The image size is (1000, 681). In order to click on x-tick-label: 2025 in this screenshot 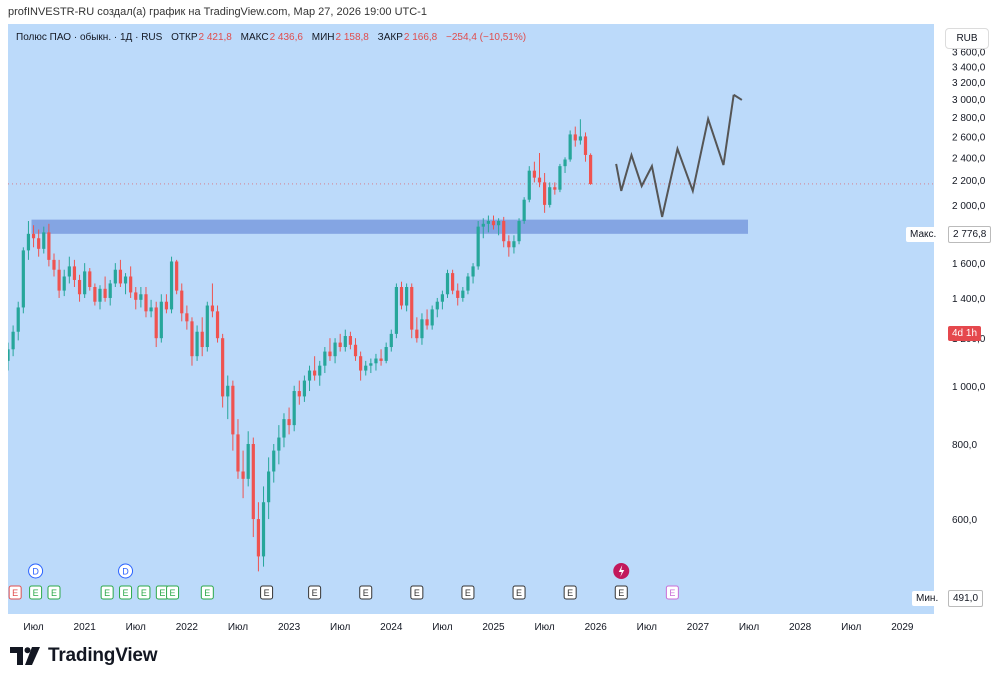, I will do `click(493, 626)`.